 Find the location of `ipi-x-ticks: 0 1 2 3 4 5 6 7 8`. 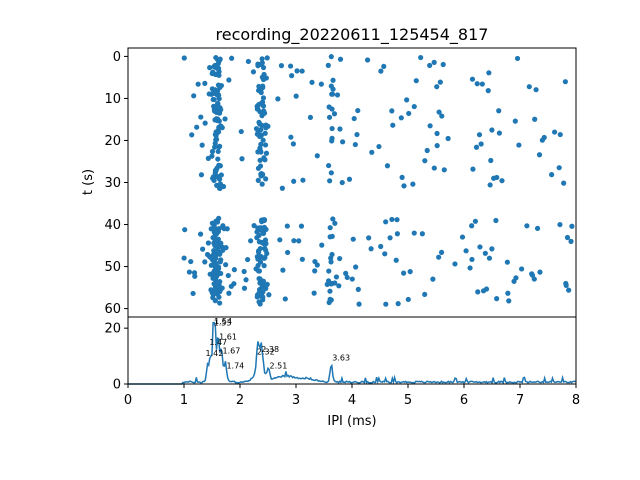

ipi-x-ticks: 0 1 2 3 4 5 6 7 8 is located at coordinates (352, 396).